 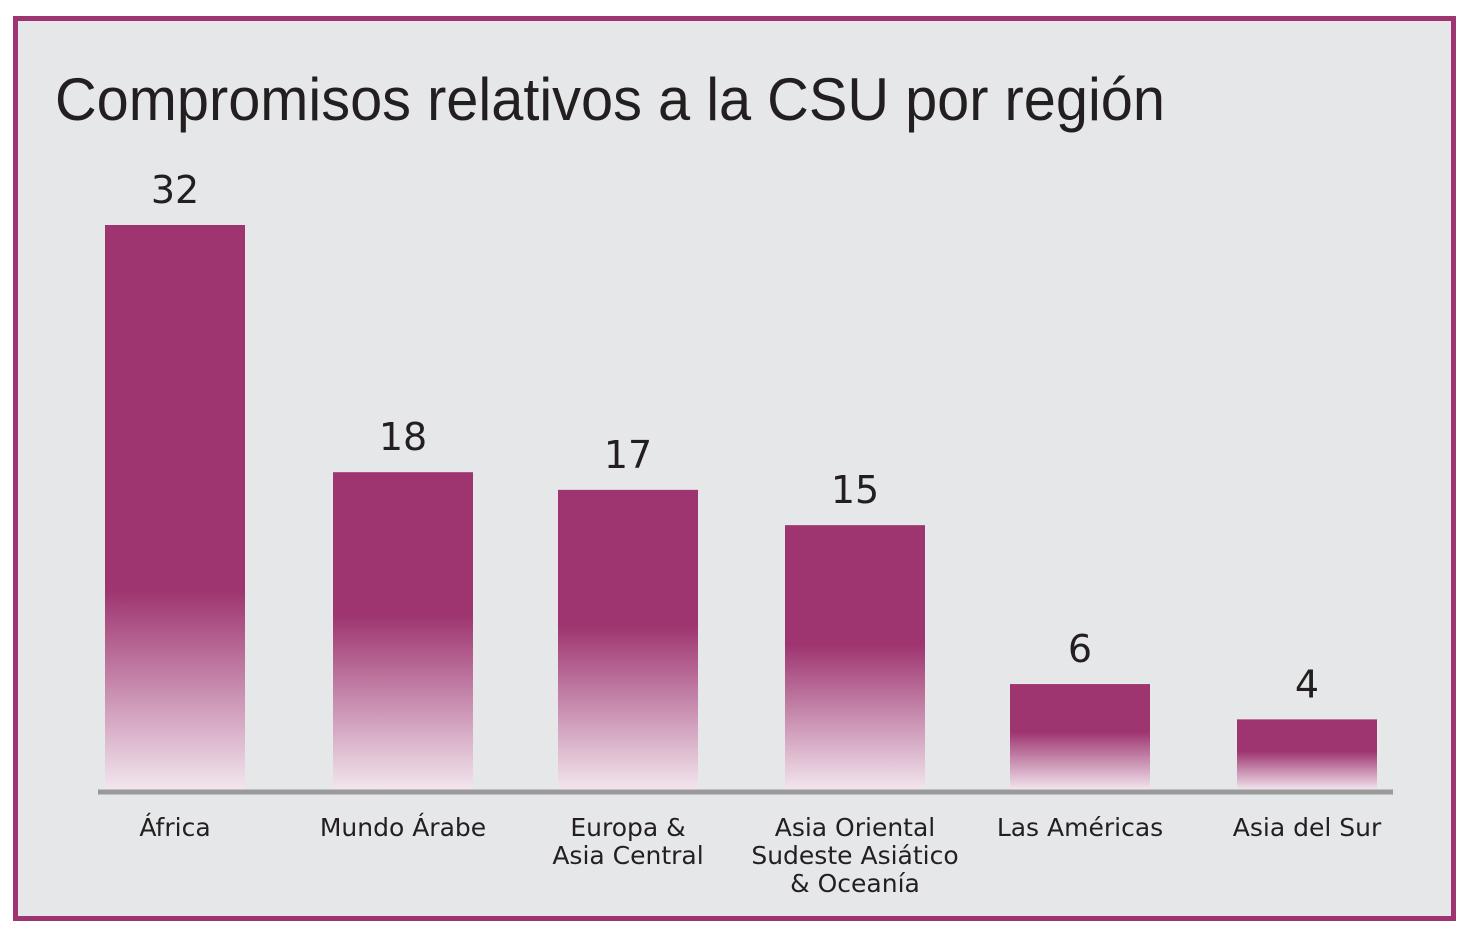 I want to click on category-label: Asia Central, so click(x=627, y=855).